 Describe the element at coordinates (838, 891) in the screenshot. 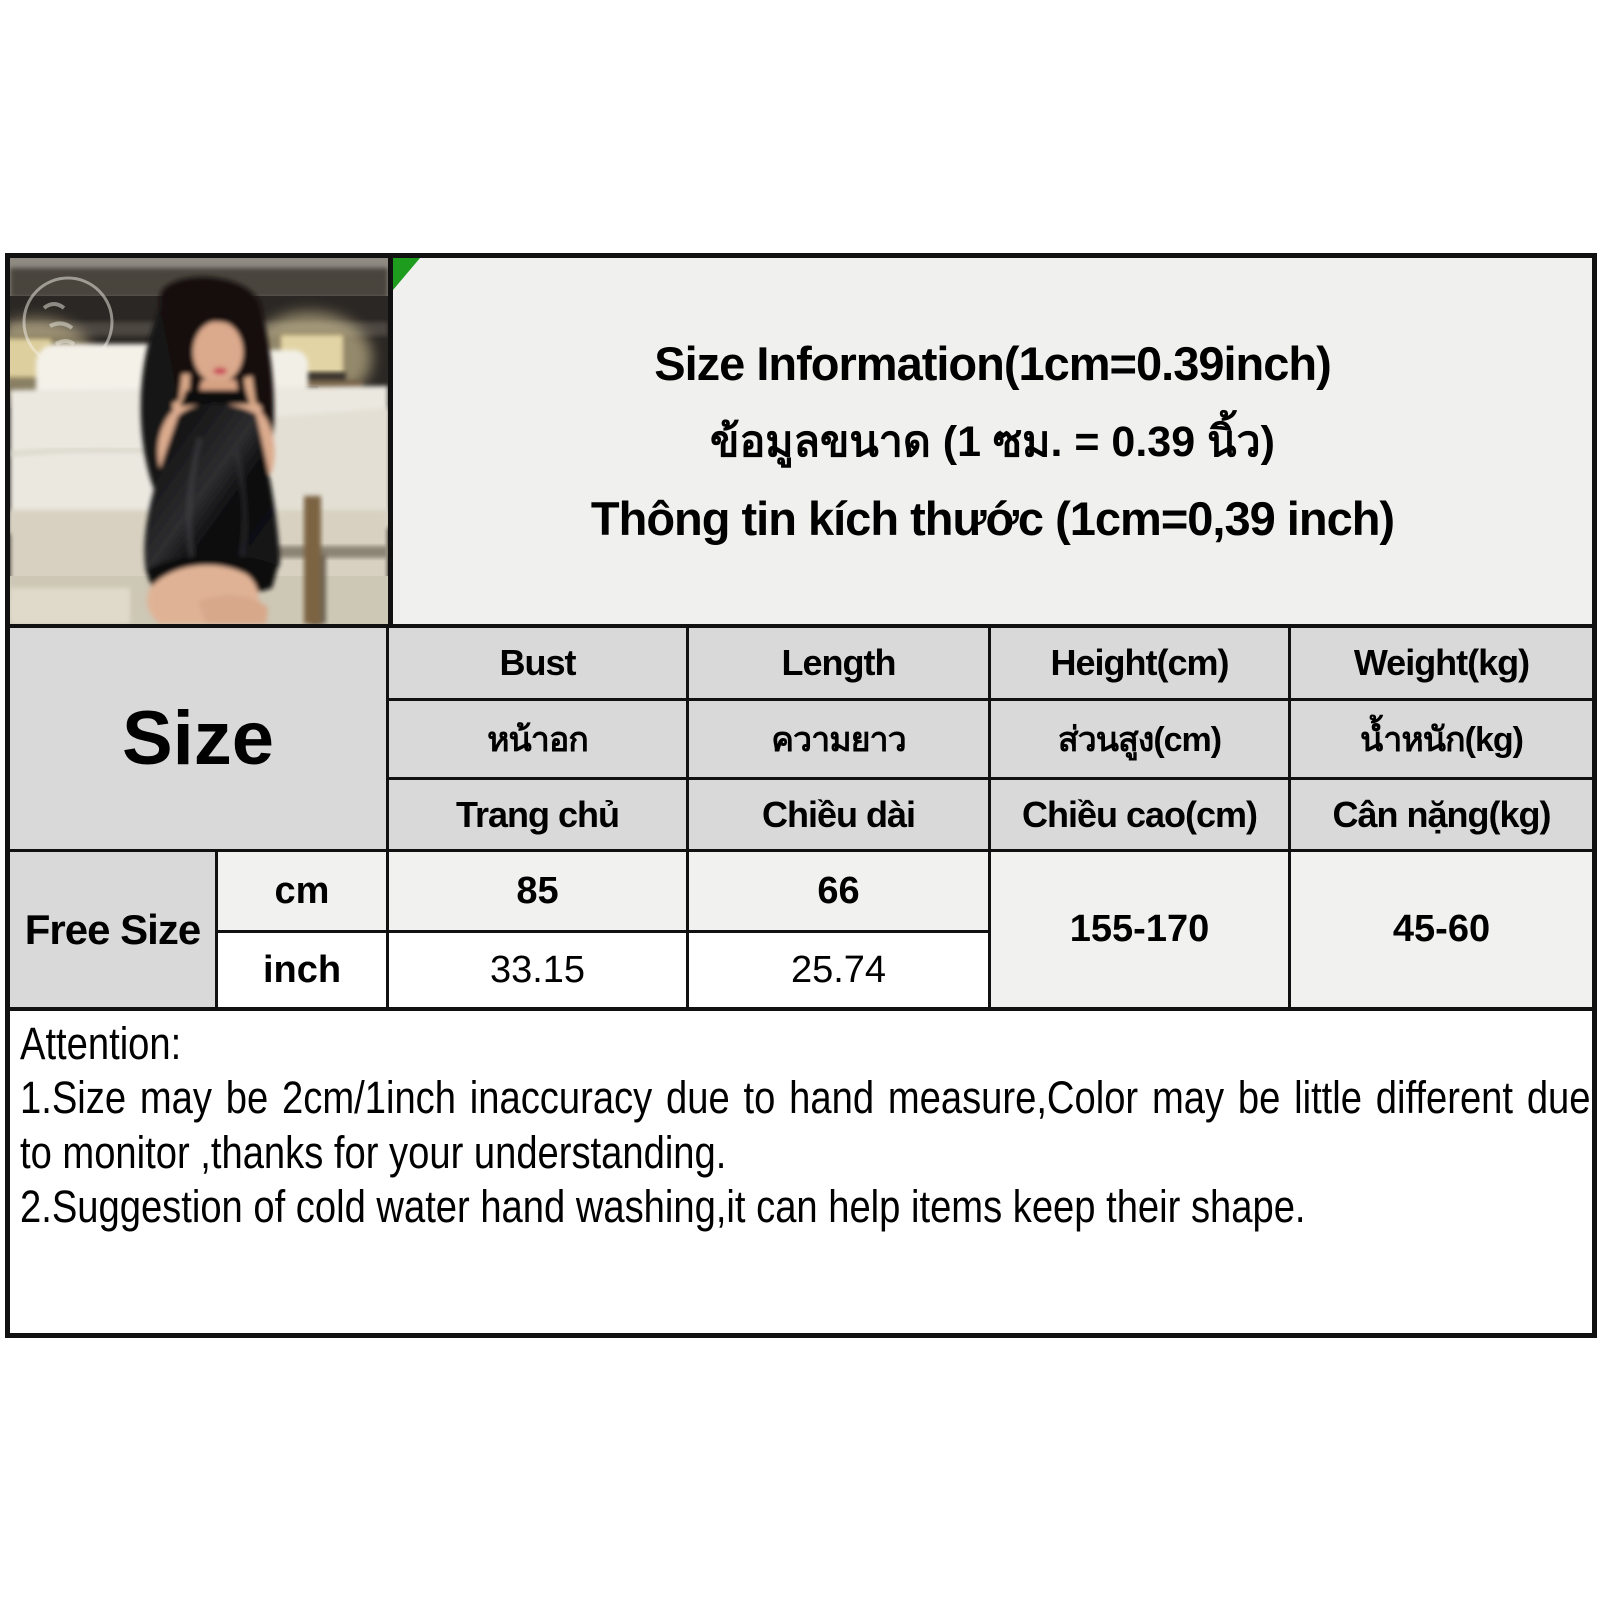

I see `value-length-cm: 66` at that location.